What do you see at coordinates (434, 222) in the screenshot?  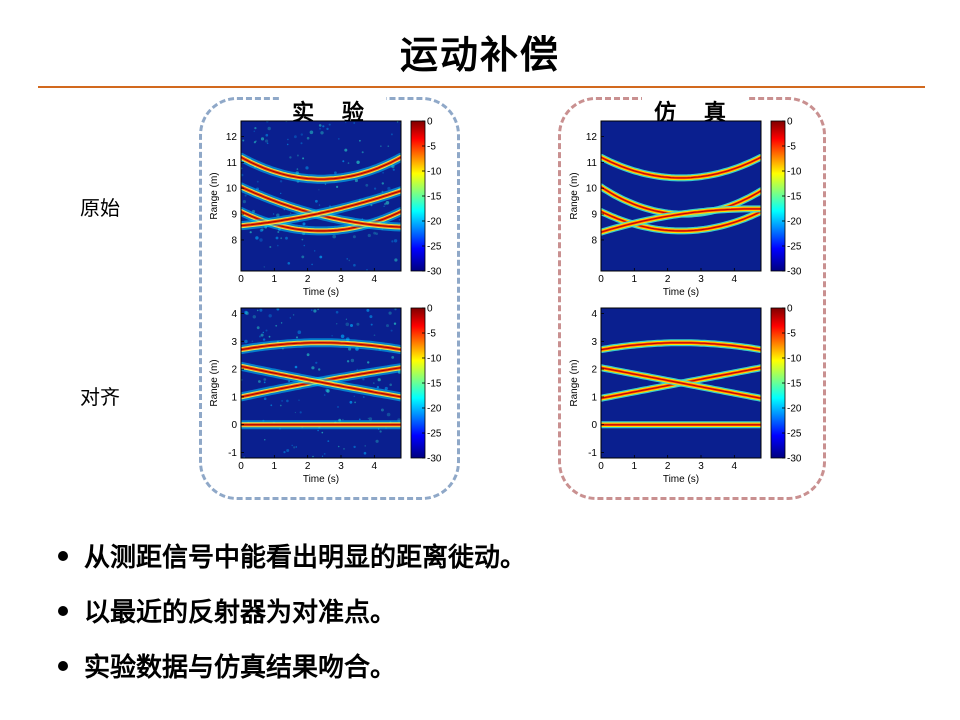 I see `colorbar-tick-label: -20` at bounding box center [434, 222].